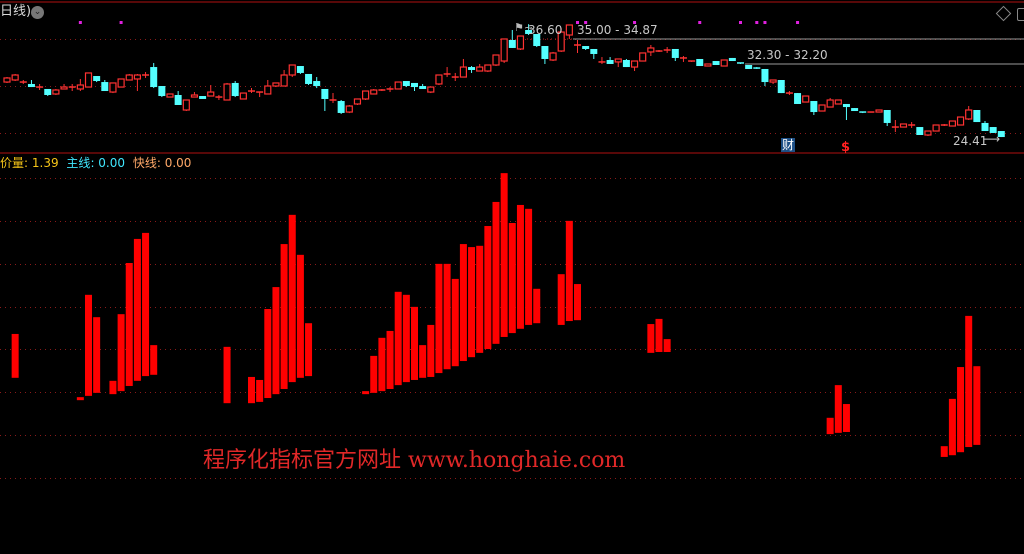 Image resolution: width=1024 pixels, height=554 pixels. I want to click on indicator-item-fast-line: 快线: 0.00, so click(162, 163).